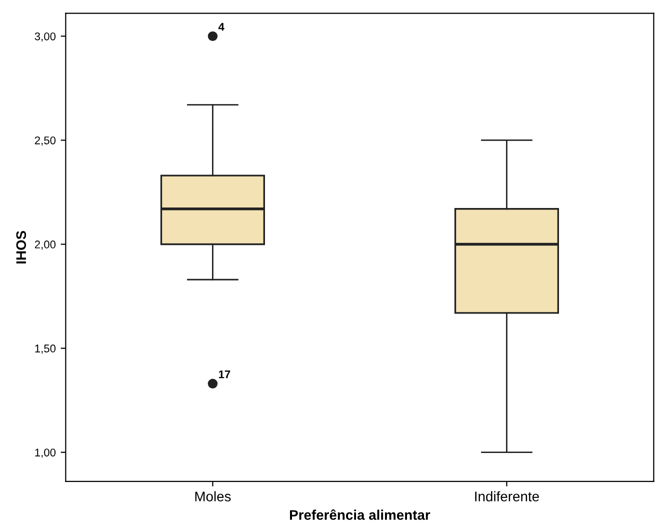  What do you see at coordinates (213, 496) in the screenshot?
I see `x-tick-label: Moles` at bounding box center [213, 496].